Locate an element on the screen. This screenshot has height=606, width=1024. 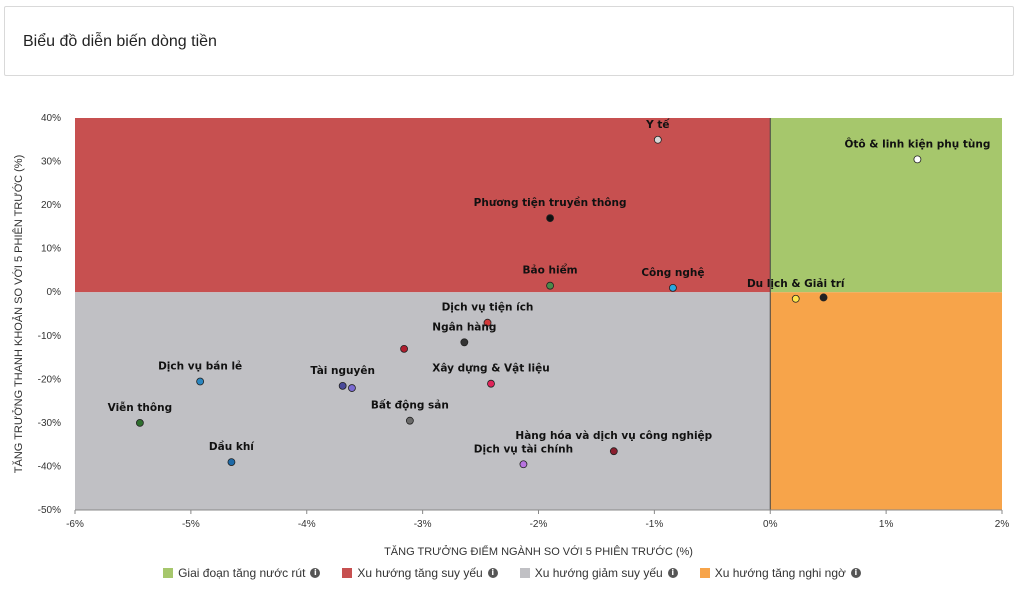
data-point-label: Công nghệ is located at coordinates (672, 273).